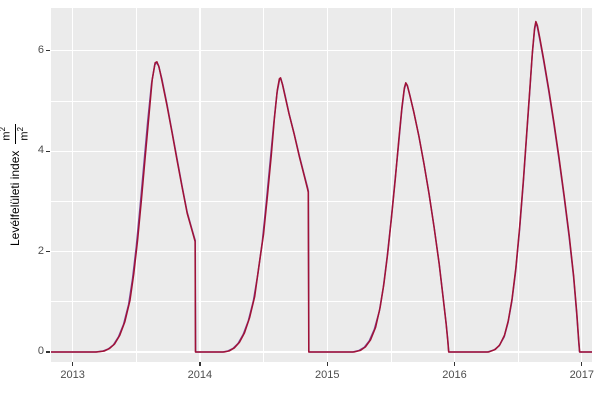 This screenshot has width=600, height=400. I want to click on gridline-v-2015, so click(327, 185).